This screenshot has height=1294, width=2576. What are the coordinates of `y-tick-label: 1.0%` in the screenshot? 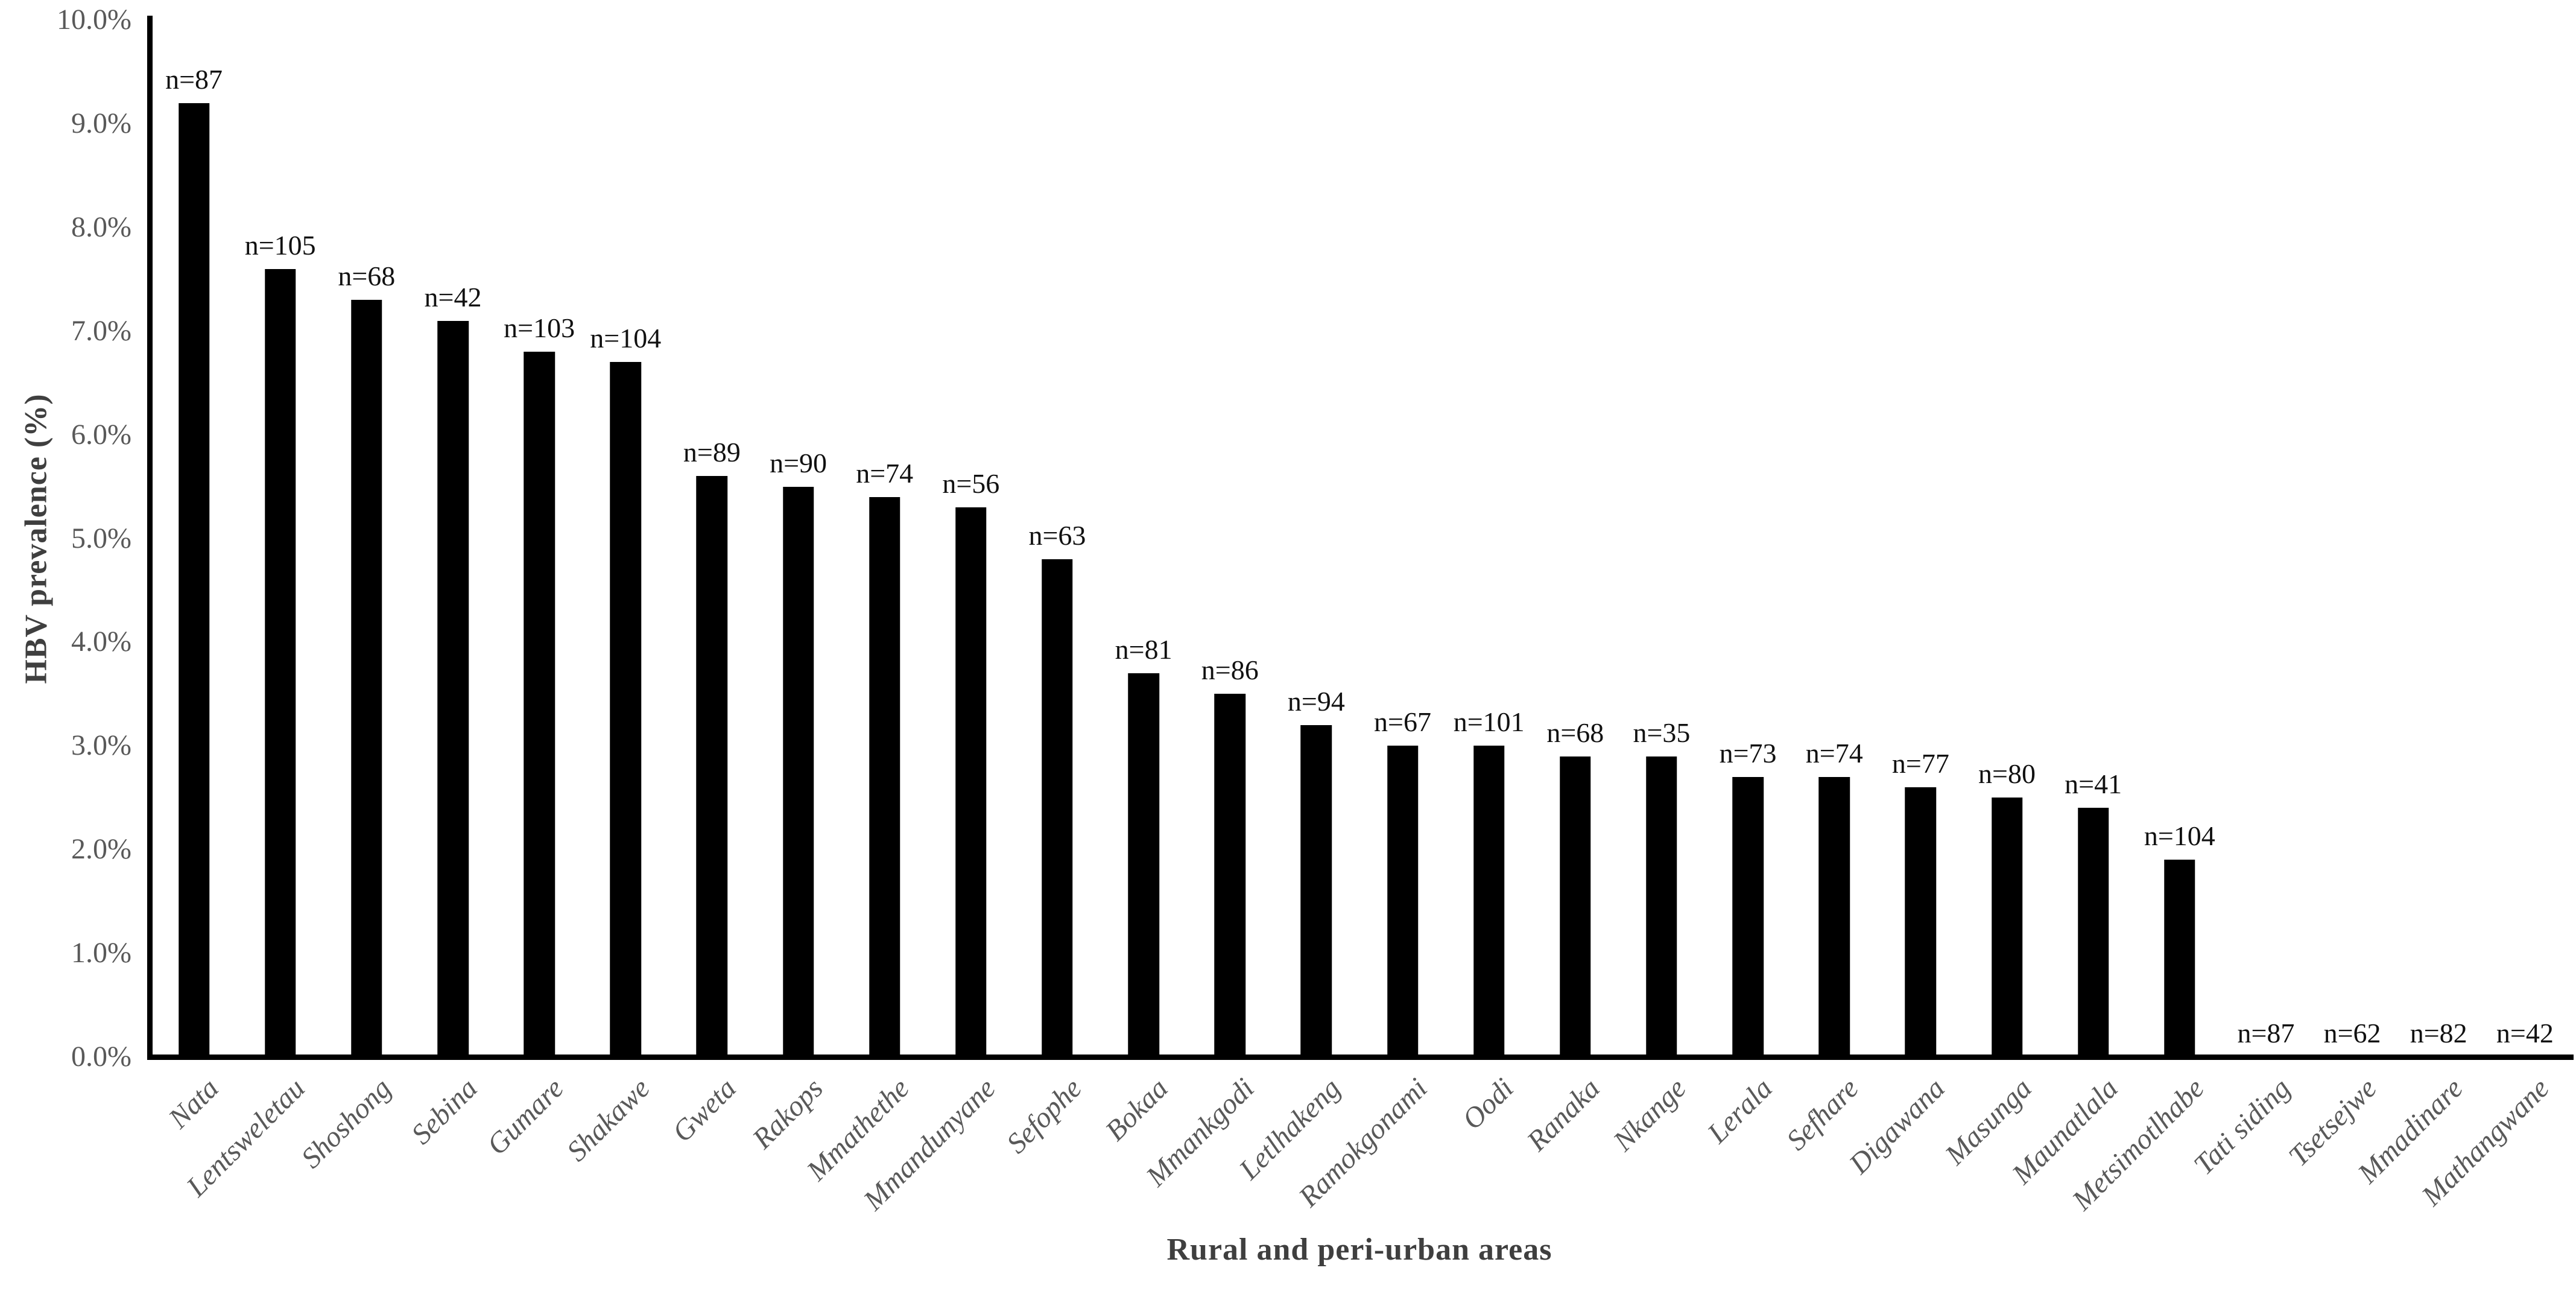 It's located at (101, 953).